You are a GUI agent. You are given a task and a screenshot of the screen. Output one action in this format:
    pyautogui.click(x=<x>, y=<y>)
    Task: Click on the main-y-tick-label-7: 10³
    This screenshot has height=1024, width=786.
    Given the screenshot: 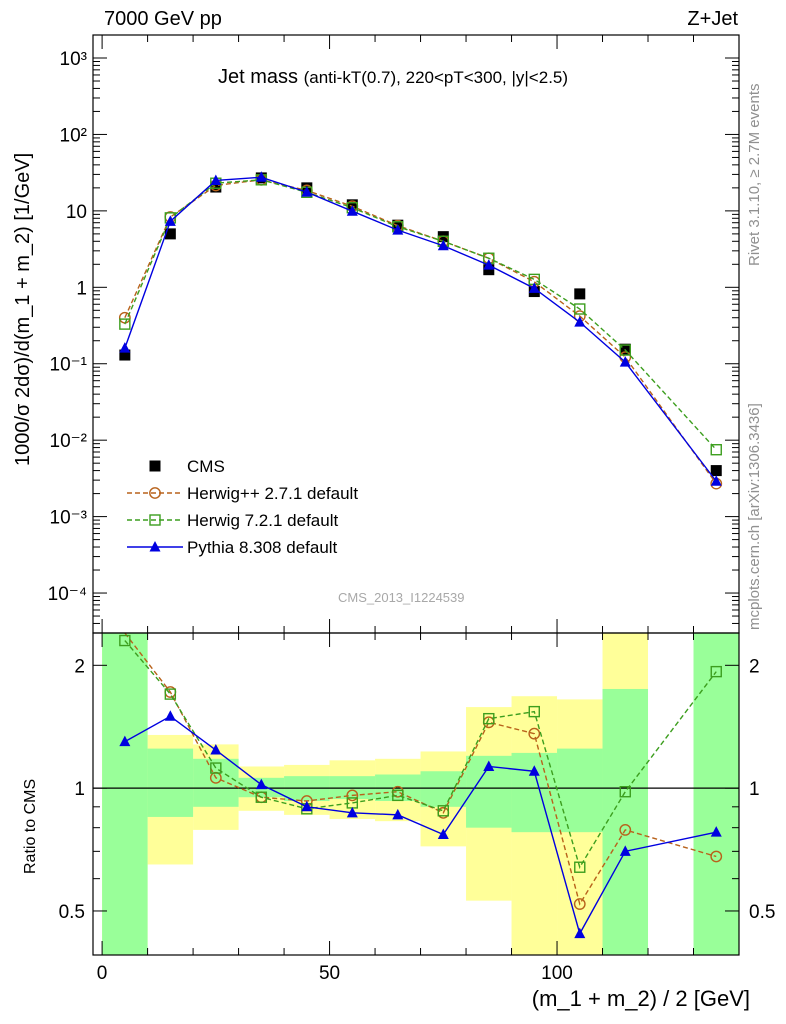 What is the action you would take?
    pyautogui.click(x=73, y=59)
    